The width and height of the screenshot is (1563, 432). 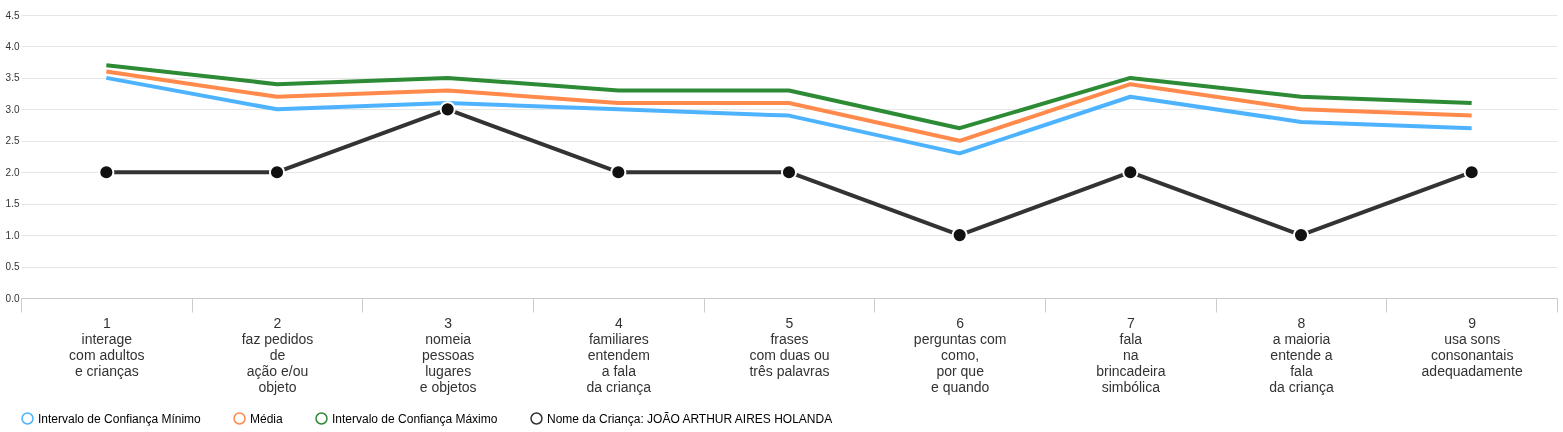 I want to click on x-tick-label: 3 nomeia pessoas lugares e objetos, so click(x=448, y=354).